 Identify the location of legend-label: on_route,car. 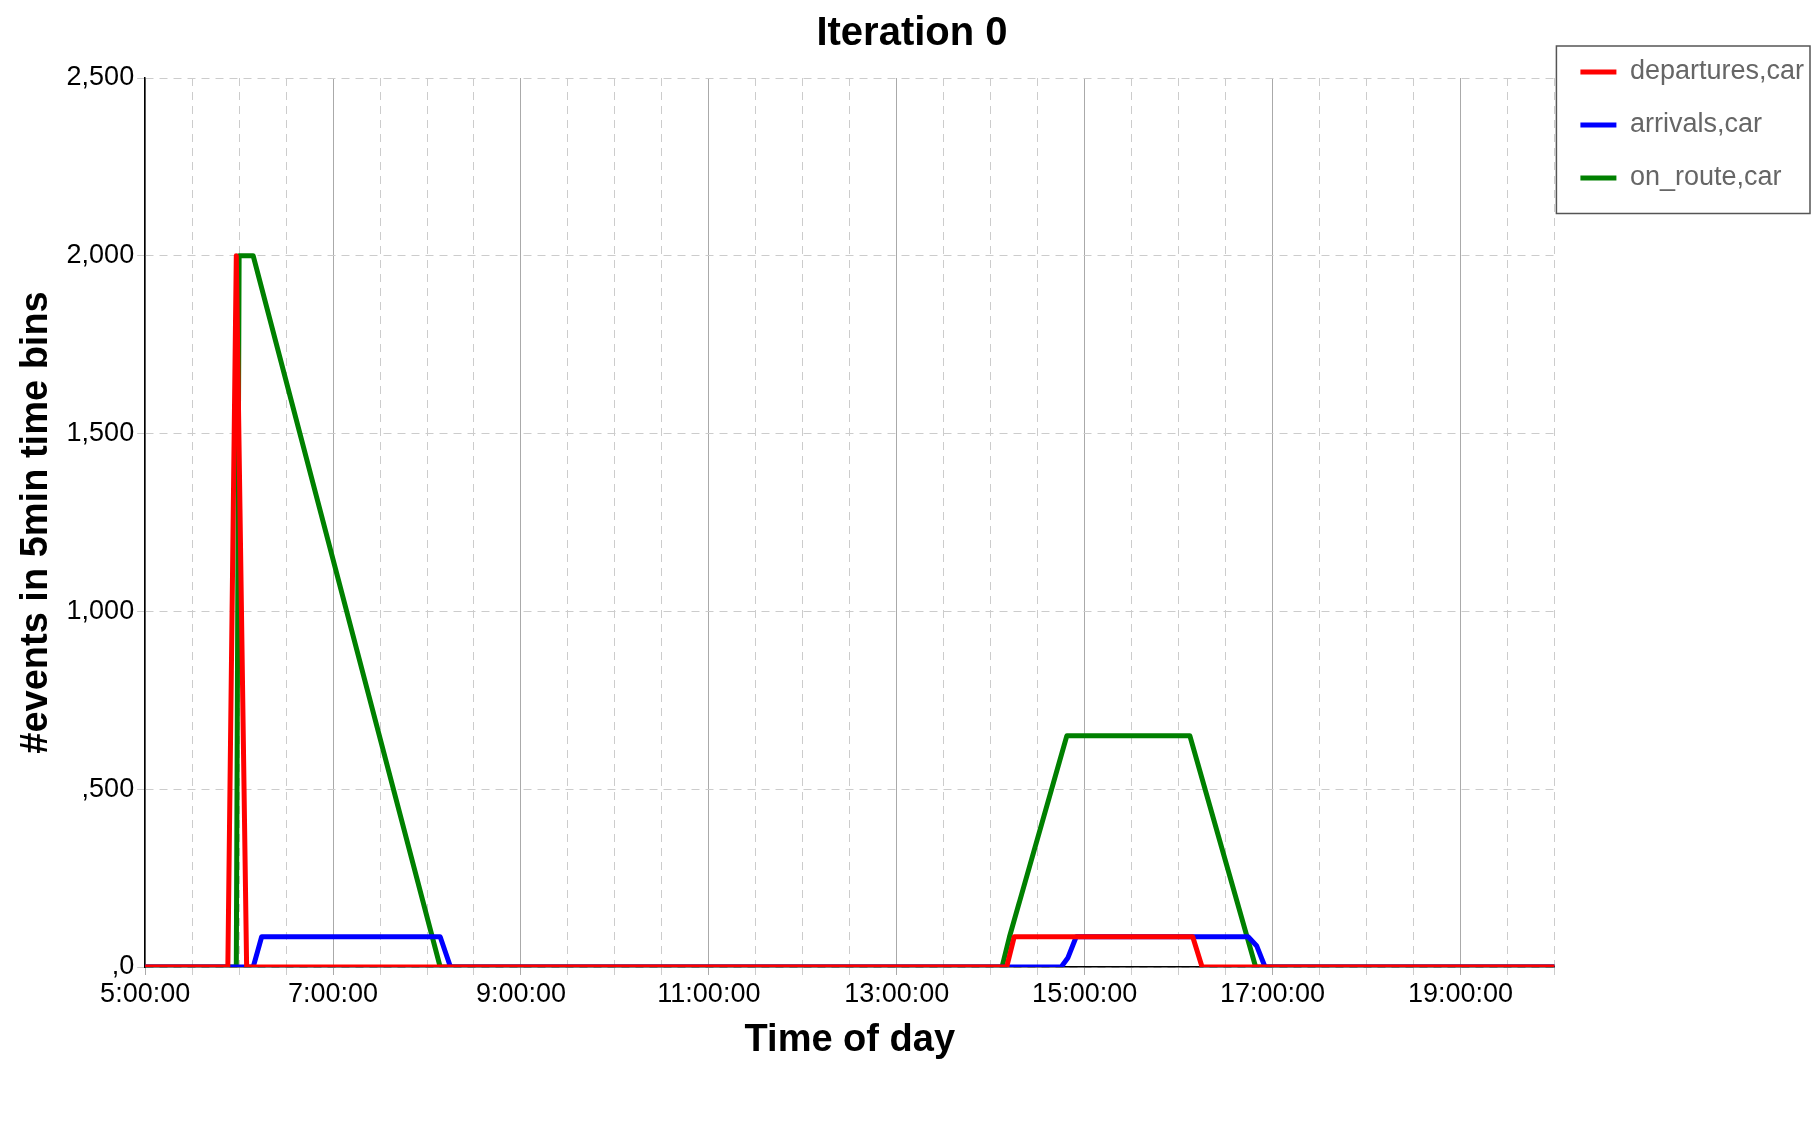
(1705, 176).